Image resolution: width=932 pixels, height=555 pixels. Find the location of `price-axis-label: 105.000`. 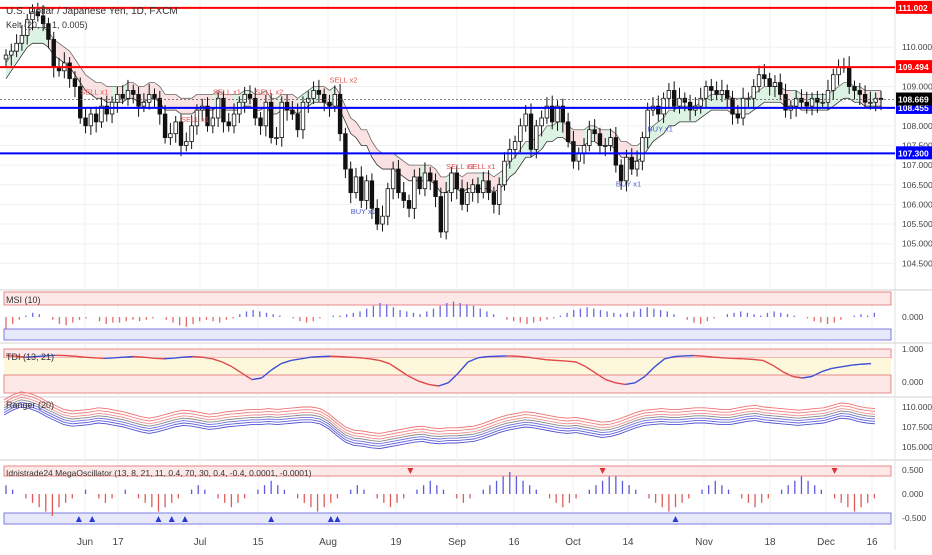

price-axis-label: 105.000 is located at coordinates (917, 244).